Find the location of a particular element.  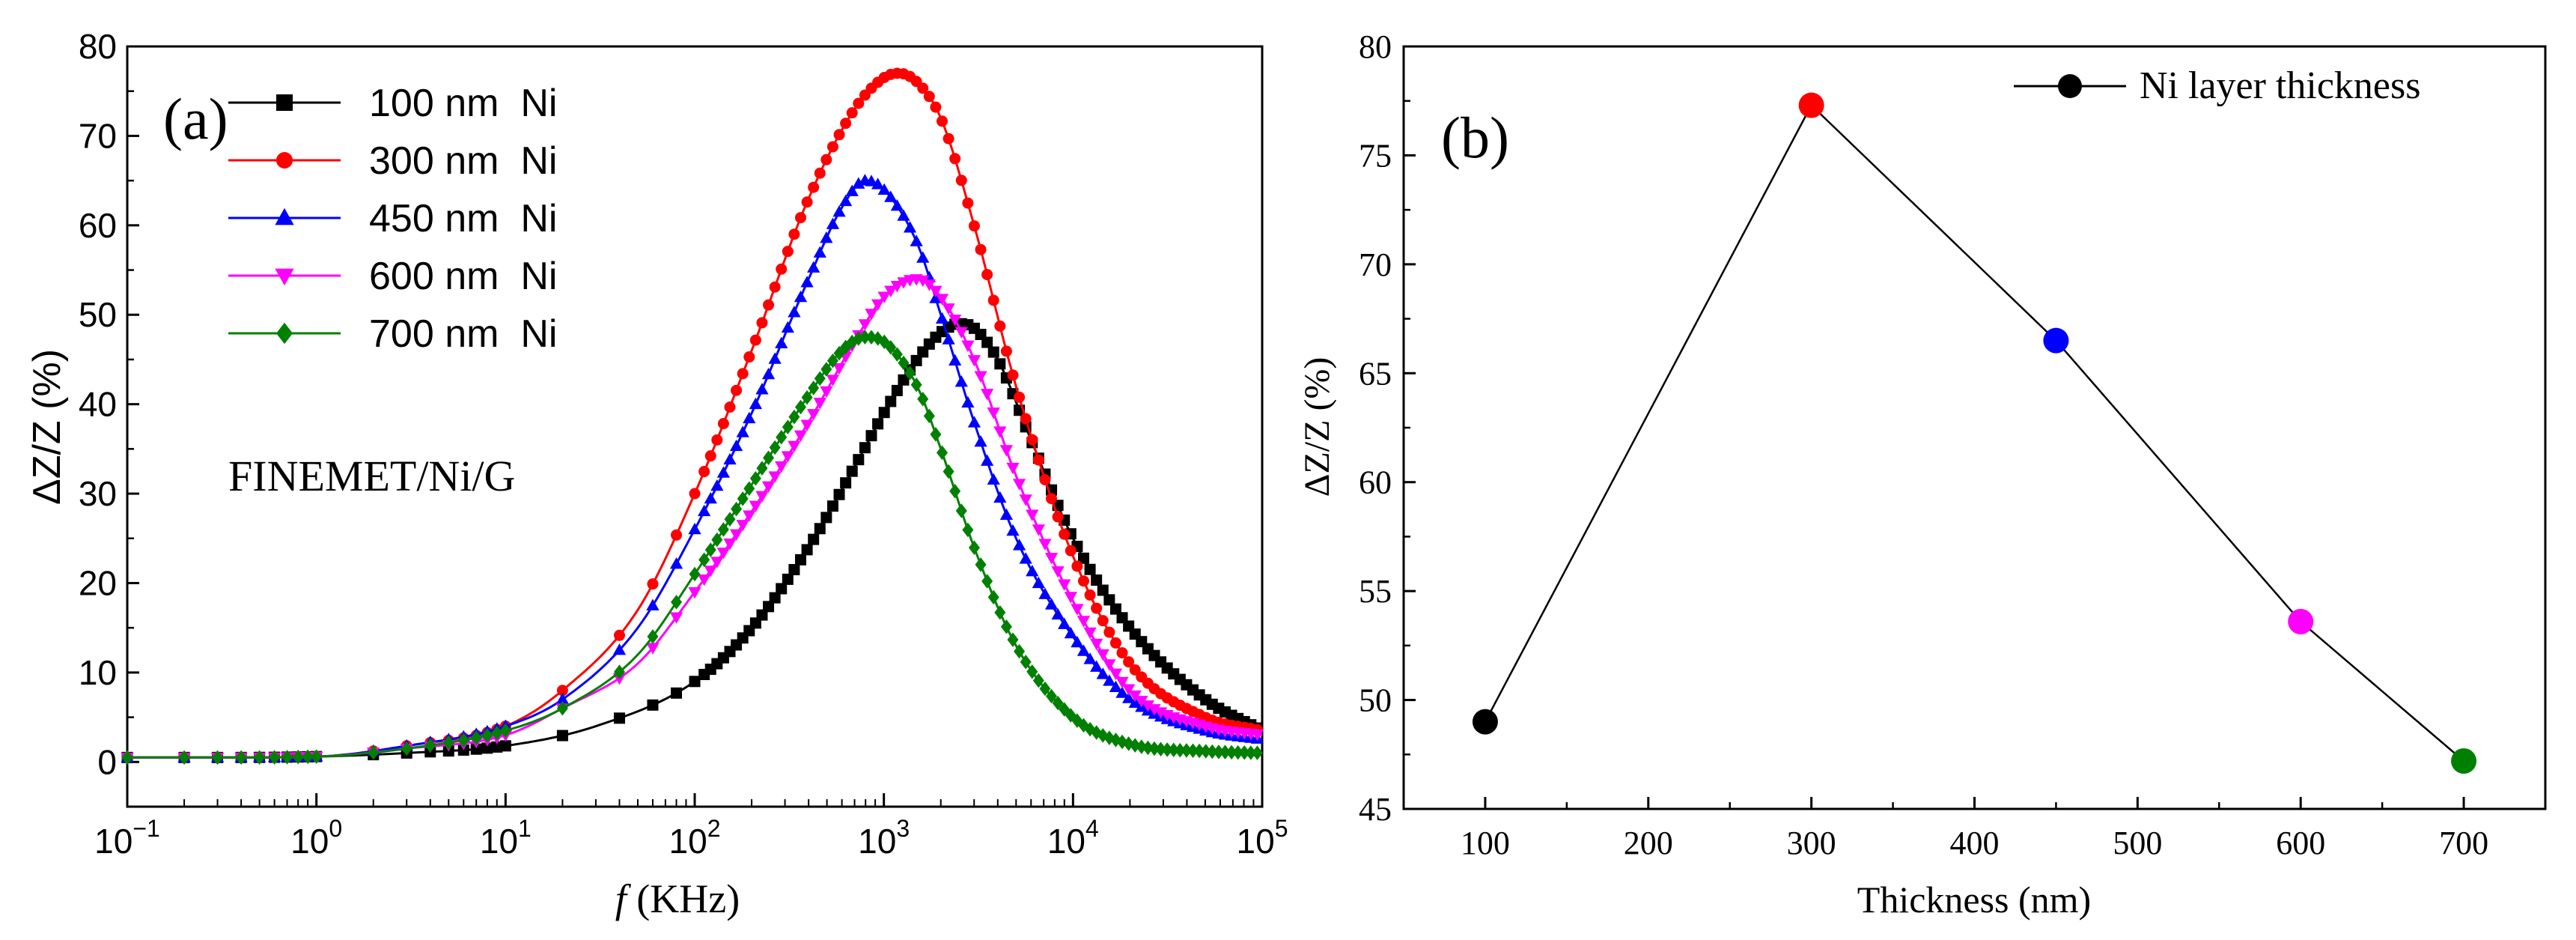

panel-b-label: (b) is located at coordinates (1475, 137).